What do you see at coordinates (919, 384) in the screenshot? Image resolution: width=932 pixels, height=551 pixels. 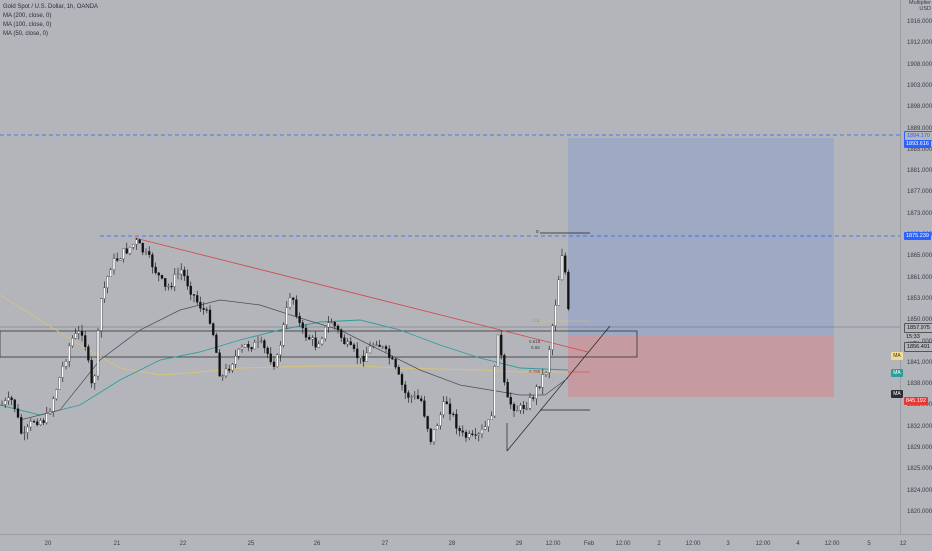 I see `price-tick-label: 1838.000` at bounding box center [919, 384].